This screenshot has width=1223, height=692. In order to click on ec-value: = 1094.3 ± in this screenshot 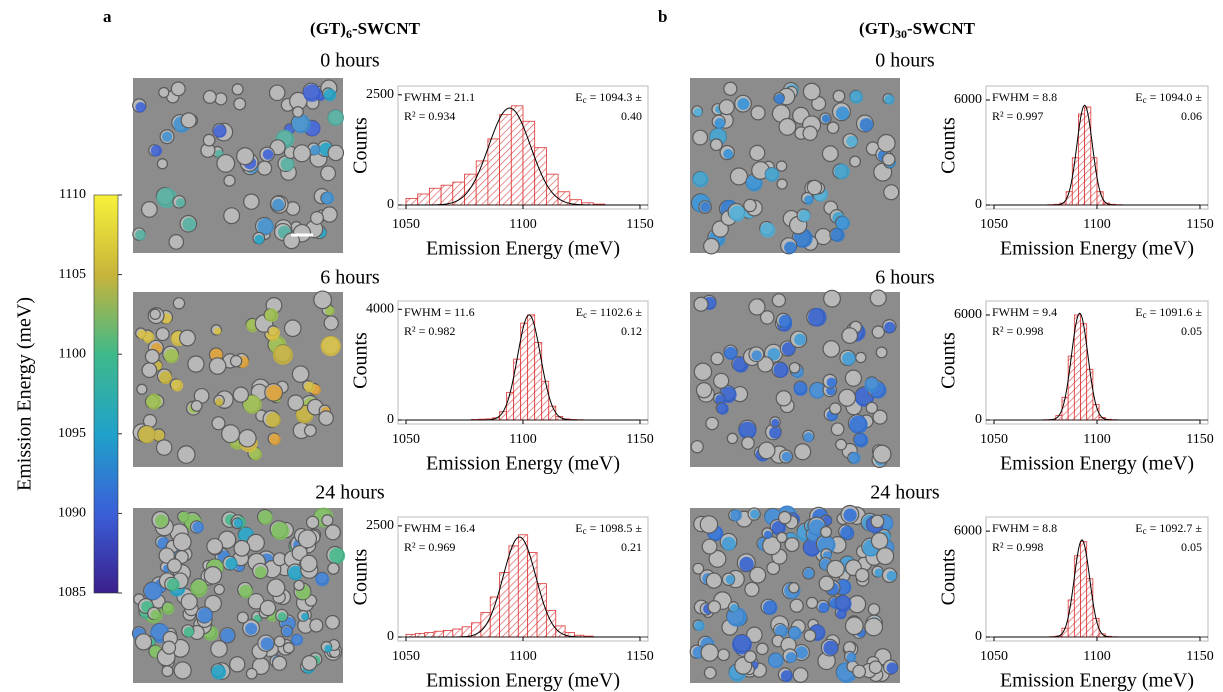, I will do `click(615, 97)`.